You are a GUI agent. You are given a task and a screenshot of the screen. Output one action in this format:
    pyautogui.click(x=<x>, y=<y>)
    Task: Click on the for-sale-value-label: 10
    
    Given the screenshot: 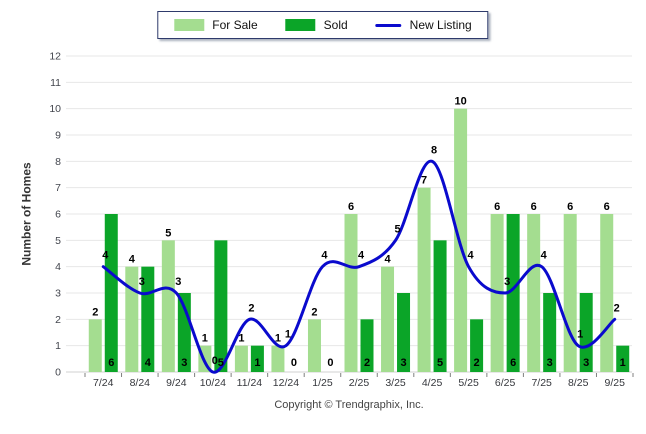 What is the action you would take?
    pyautogui.click(x=460, y=102)
    